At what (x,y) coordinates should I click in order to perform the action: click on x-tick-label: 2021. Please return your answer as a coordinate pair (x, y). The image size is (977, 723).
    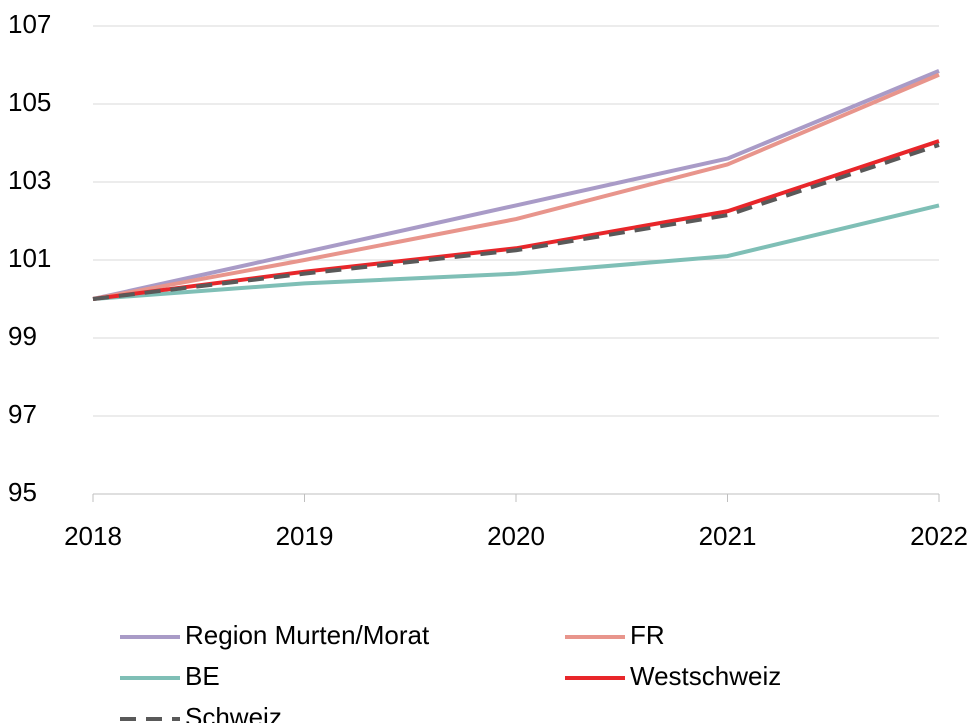
    Looking at the image, I should click on (728, 536).